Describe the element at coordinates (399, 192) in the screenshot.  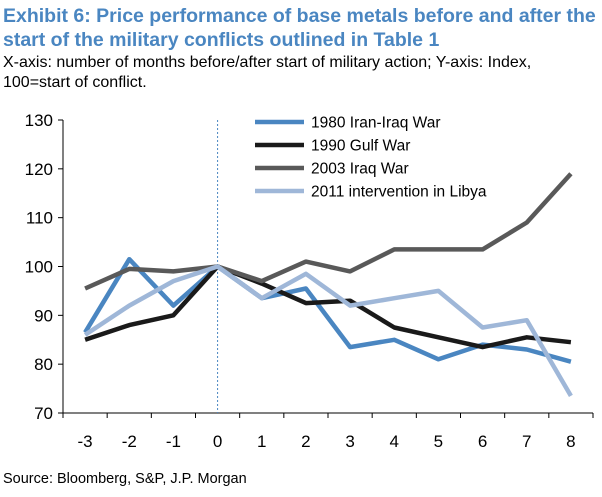
I see `legend-label-2011-intervention-in-libya: 2011 intervention in Libya` at that location.